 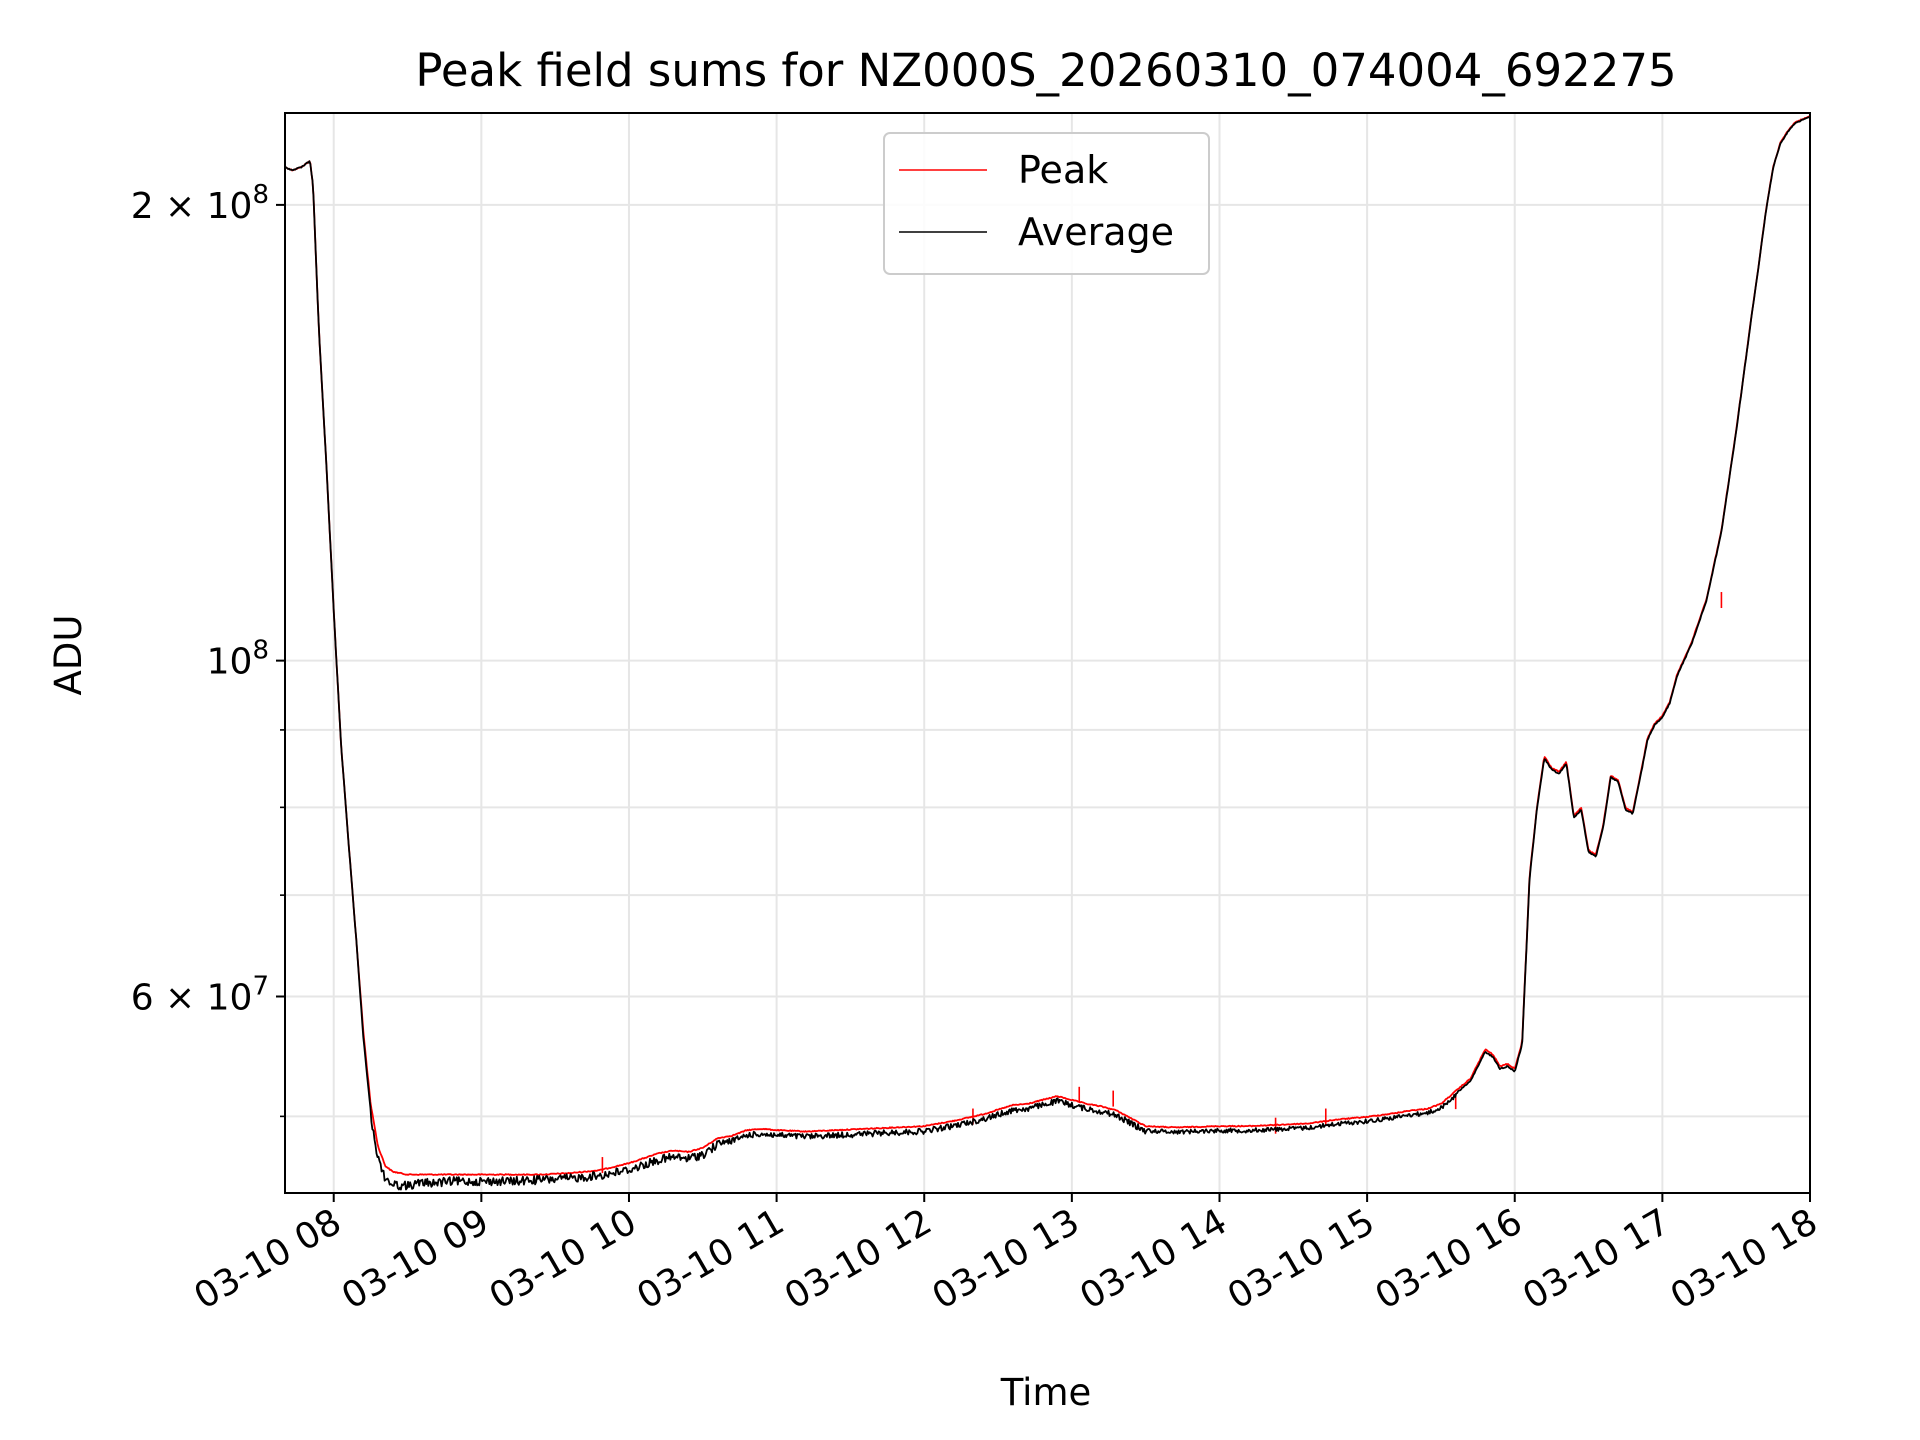 What do you see at coordinates (68, 655) in the screenshot?
I see `y-axis-label: ADU` at bounding box center [68, 655].